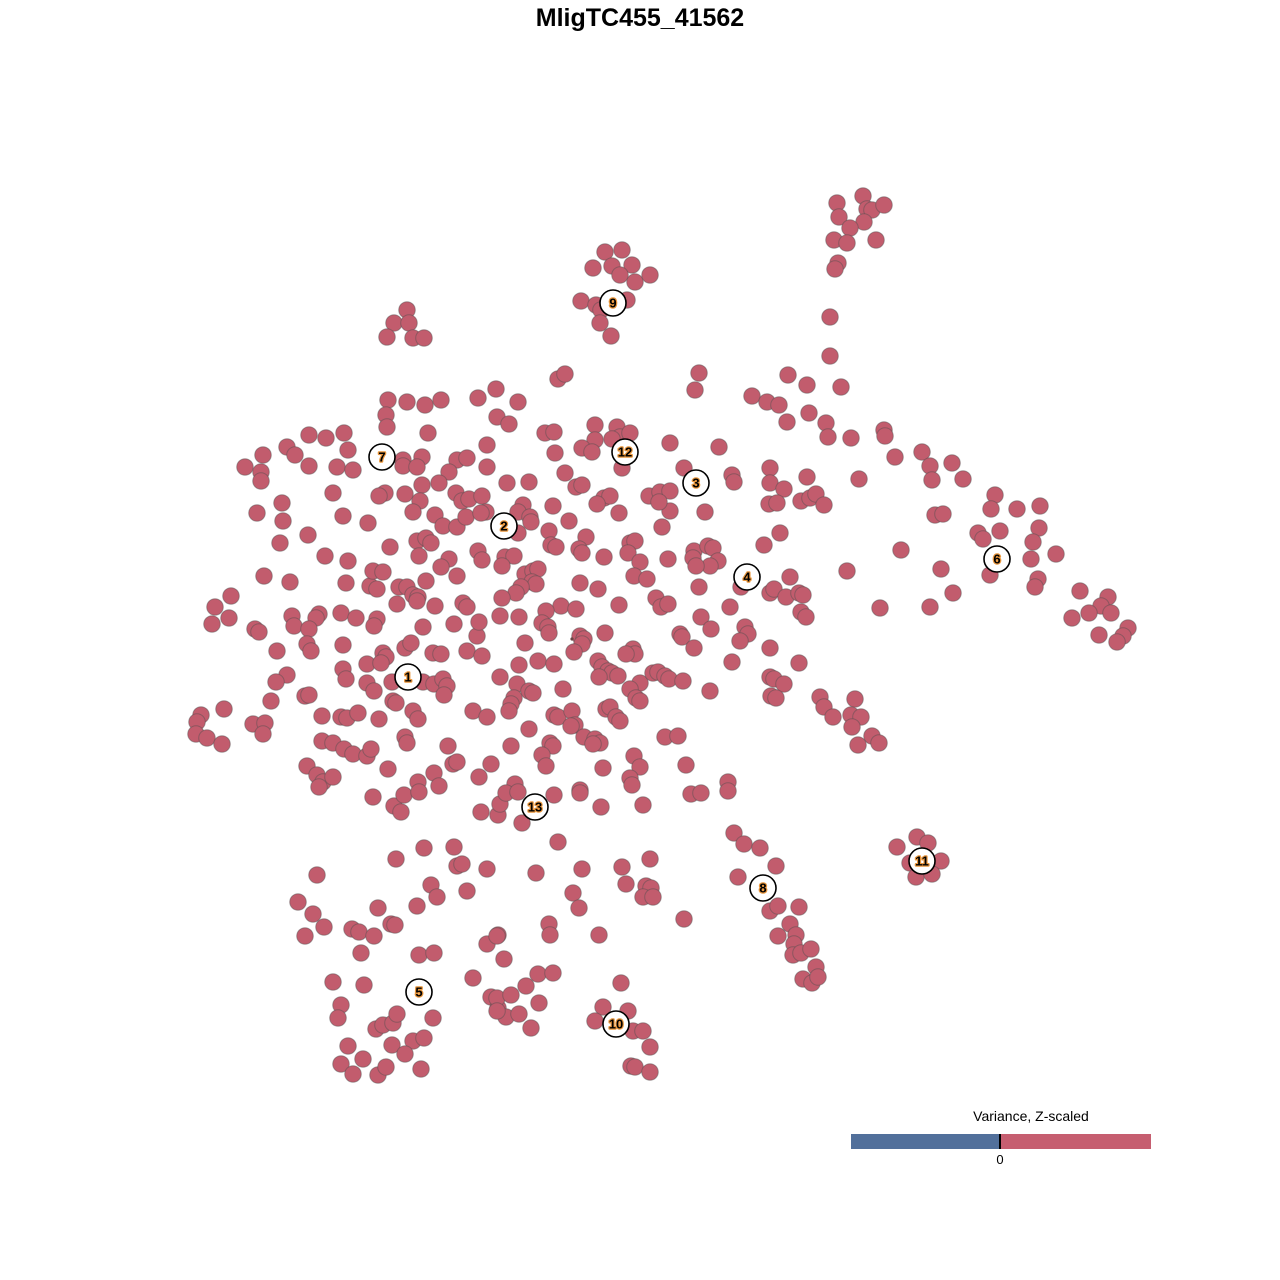 This screenshot has height=1280, width=1280. Describe the element at coordinates (925, 1141) in the screenshot. I see `colorbar-negative-segment` at that location.